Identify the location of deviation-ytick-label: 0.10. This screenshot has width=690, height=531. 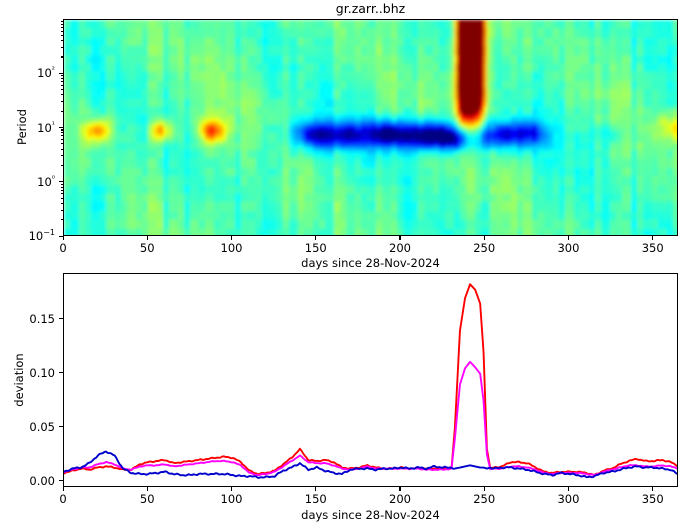
(37, 373).